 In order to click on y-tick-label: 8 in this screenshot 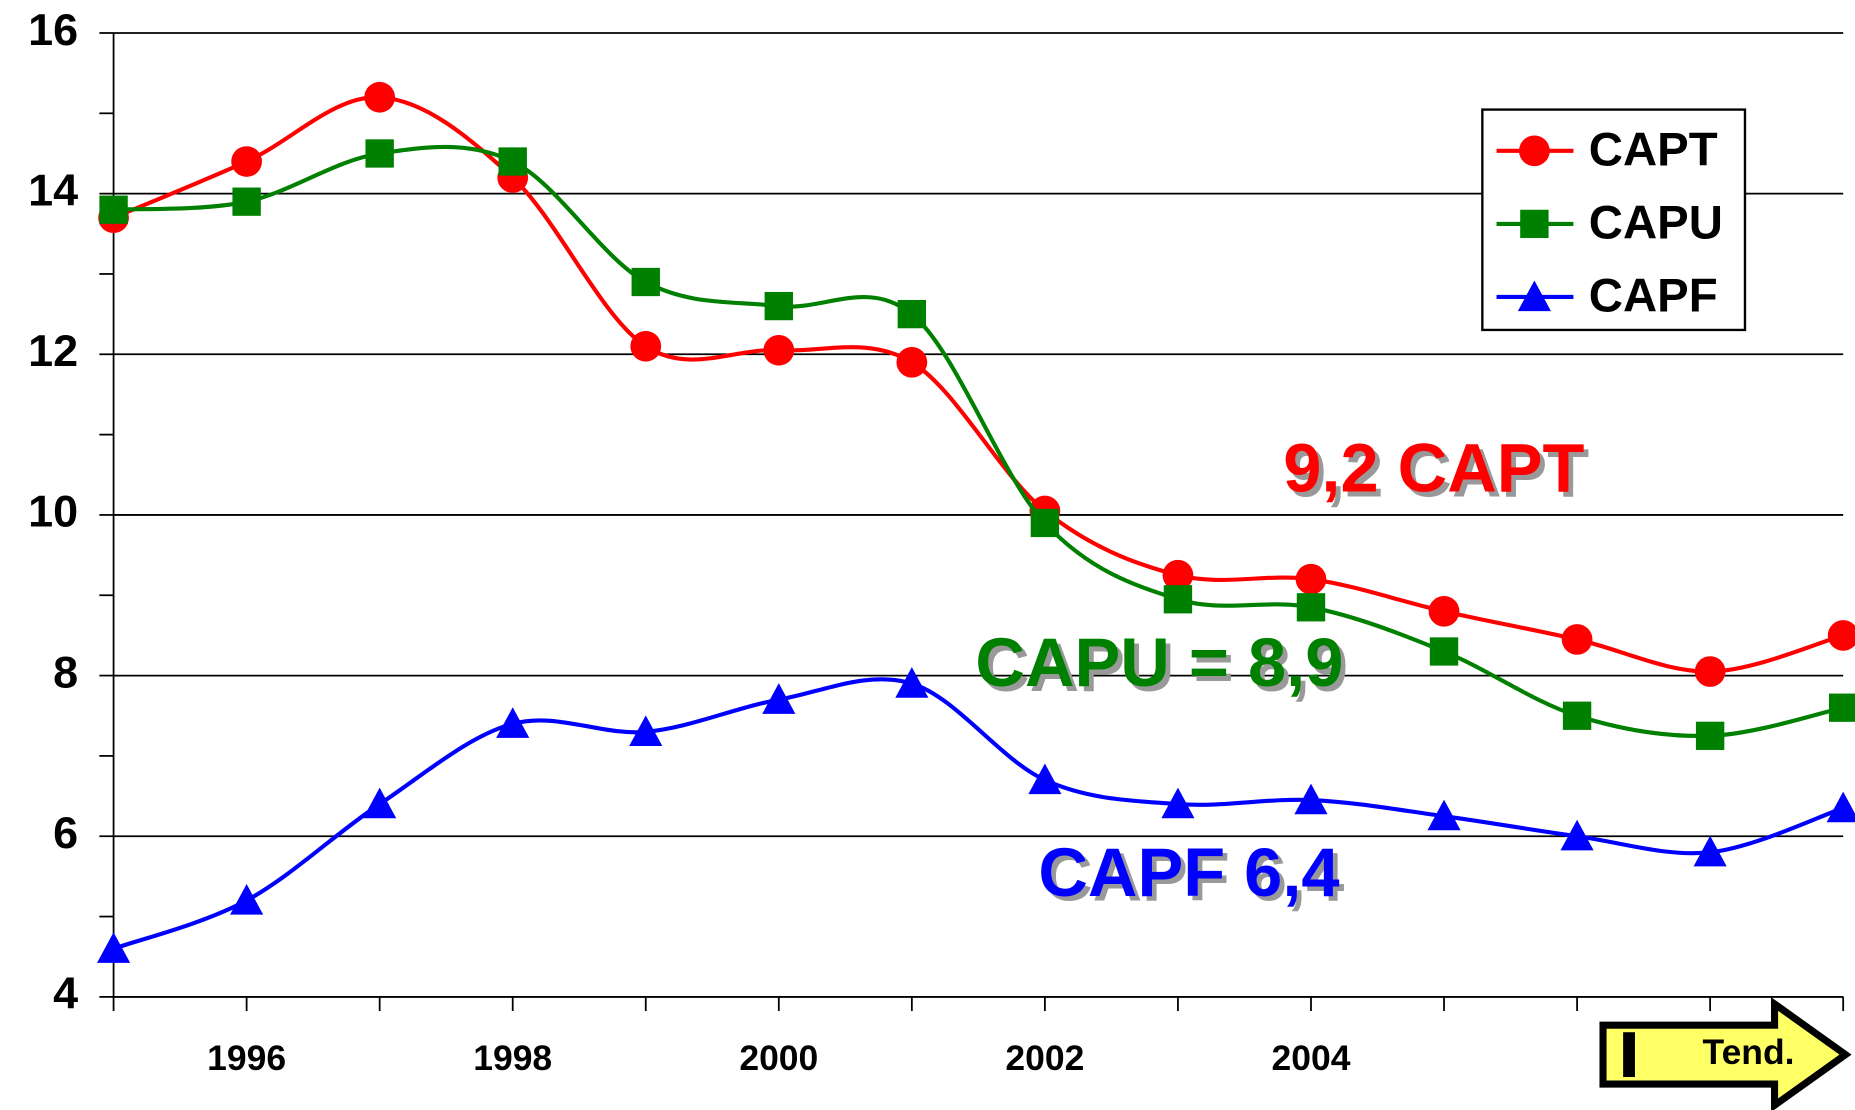, I will do `click(65, 671)`.